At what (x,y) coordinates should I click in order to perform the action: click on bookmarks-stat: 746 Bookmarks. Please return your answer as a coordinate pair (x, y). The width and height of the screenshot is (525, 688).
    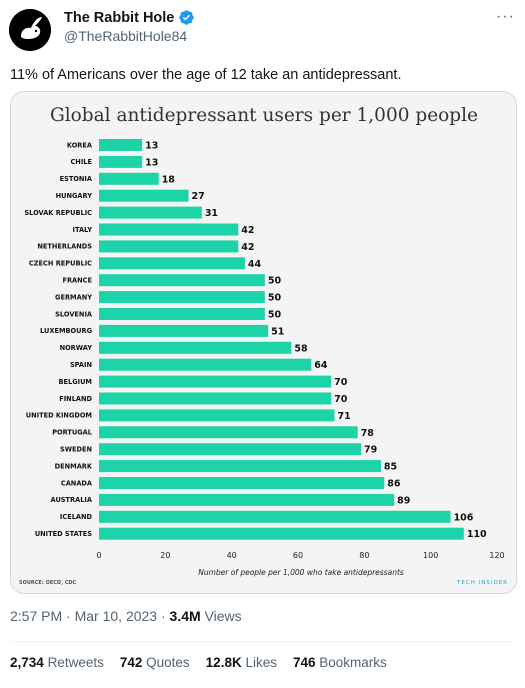
    Looking at the image, I should click on (340, 662).